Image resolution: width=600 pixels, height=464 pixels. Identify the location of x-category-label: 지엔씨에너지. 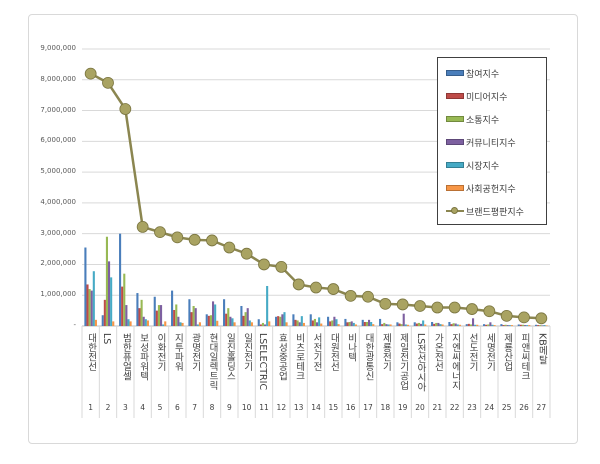
(455, 361).